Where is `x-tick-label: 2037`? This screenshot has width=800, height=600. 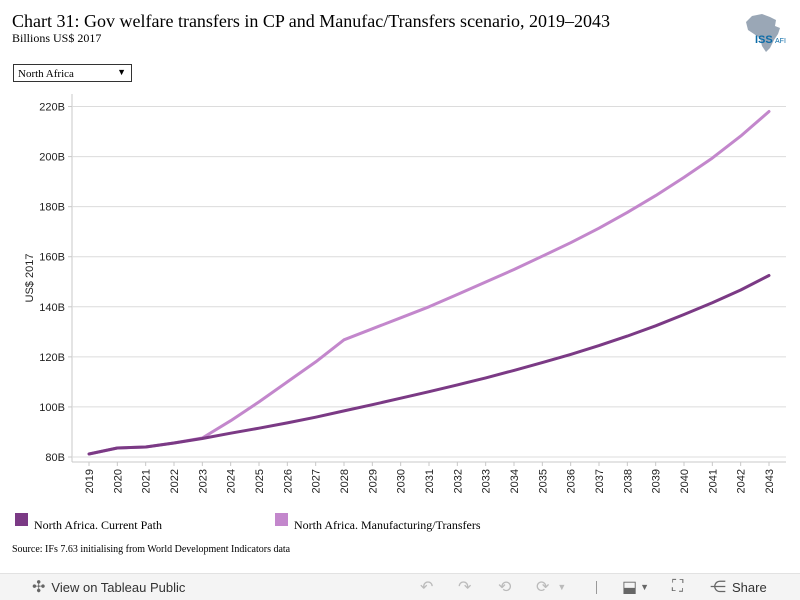 x-tick-label: 2037 is located at coordinates (600, 481).